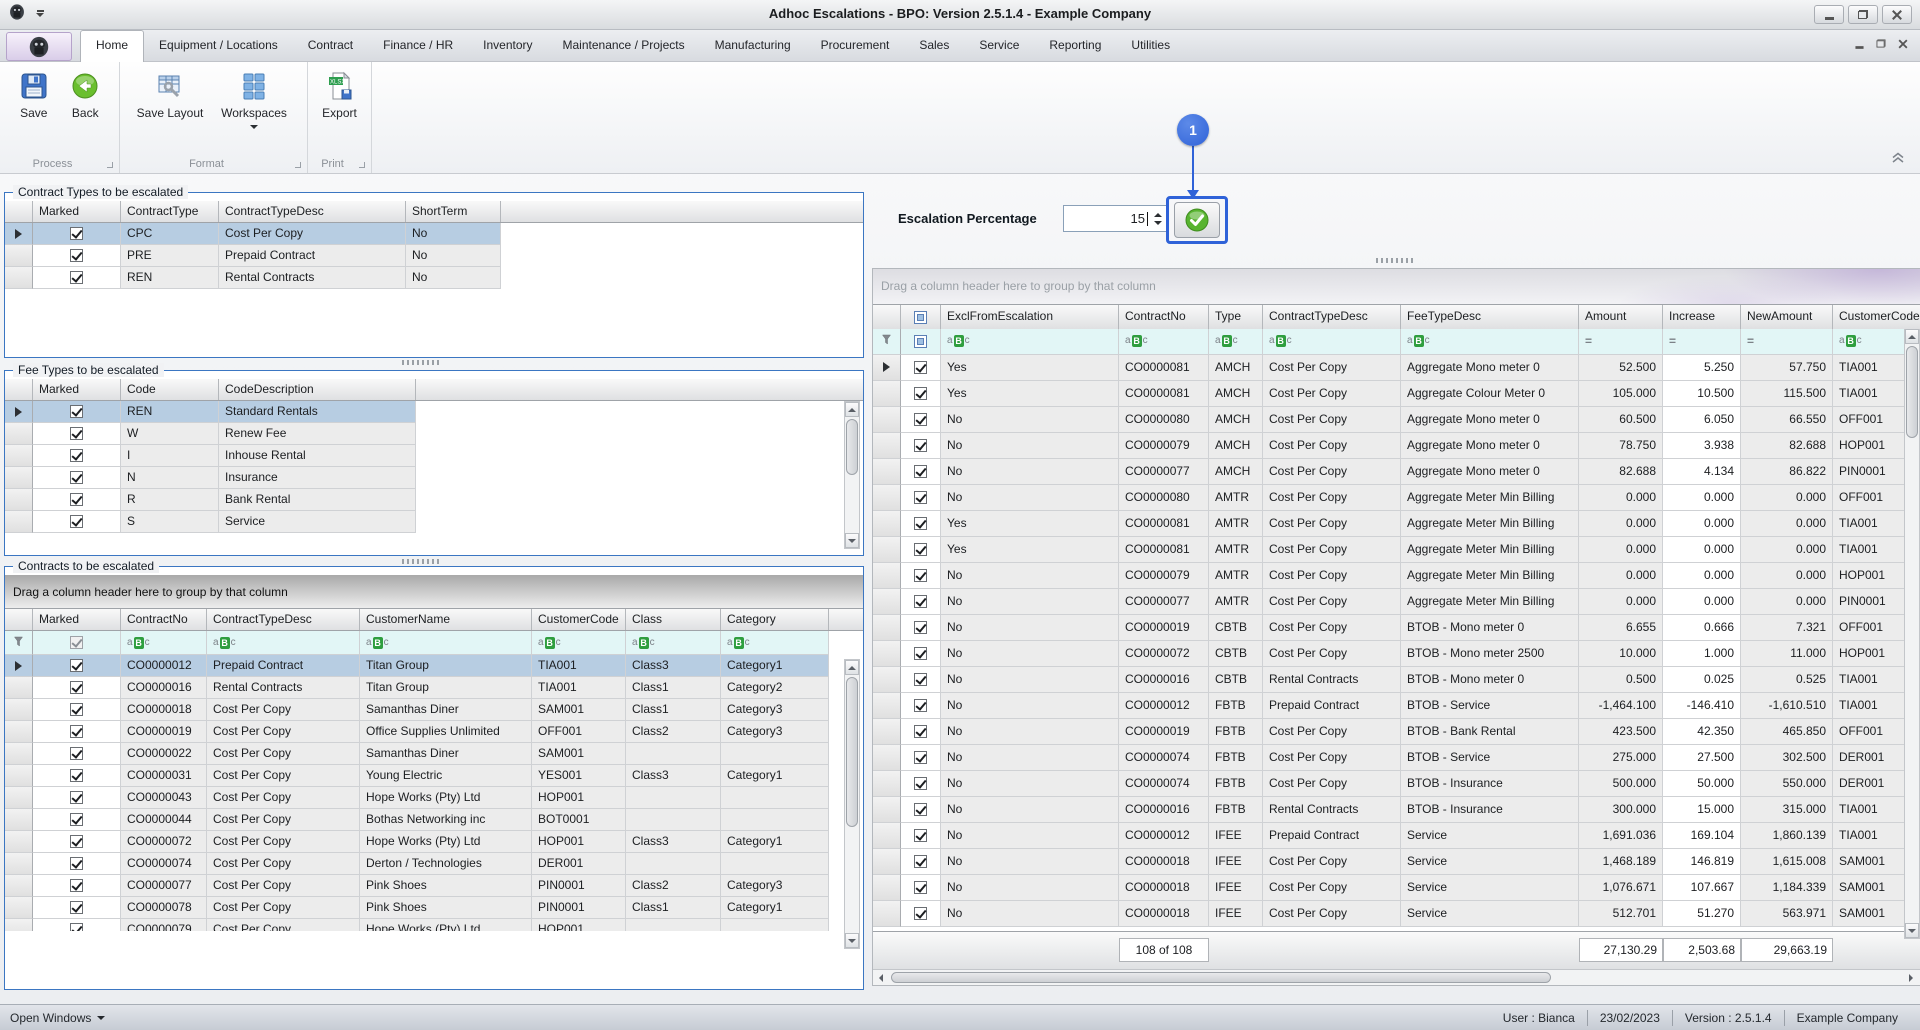 This screenshot has width=1920, height=1030. I want to click on cell: AMTR, so click(1236, 523).